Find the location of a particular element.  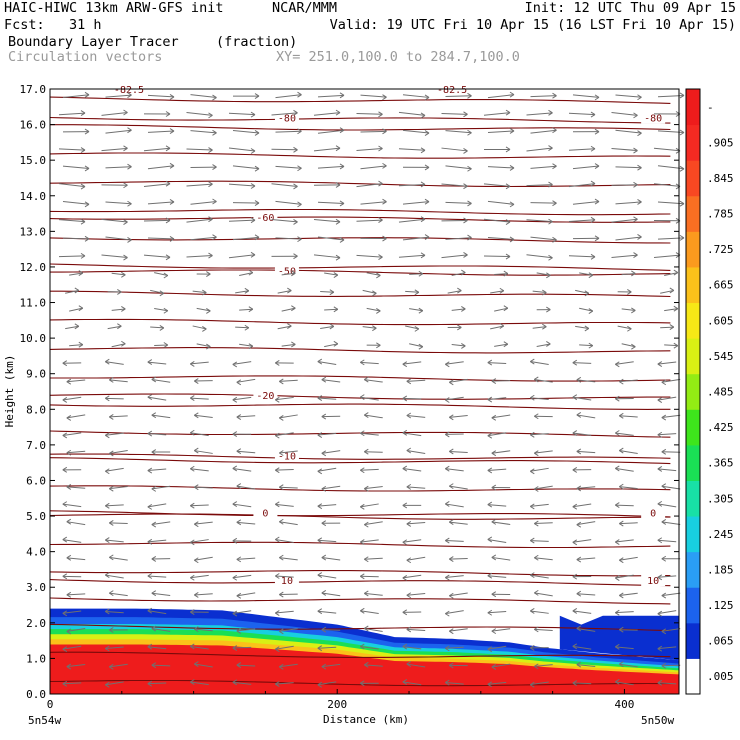

colorbar-label: .065 is located at coordinates (720, 641).